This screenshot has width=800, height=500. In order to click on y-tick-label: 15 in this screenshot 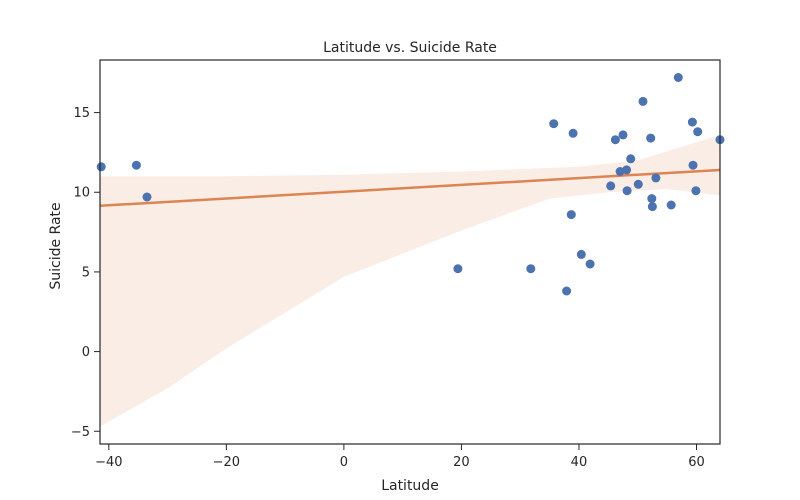, I will do `click(81, 113)`.